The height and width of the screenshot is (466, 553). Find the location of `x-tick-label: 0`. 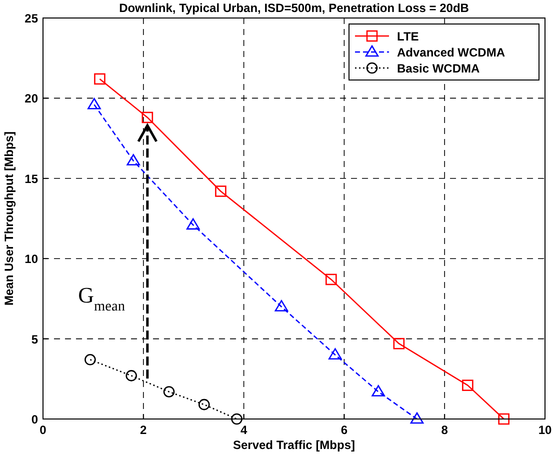

x-tick-label: 0 is located at coordinates (43, 430).